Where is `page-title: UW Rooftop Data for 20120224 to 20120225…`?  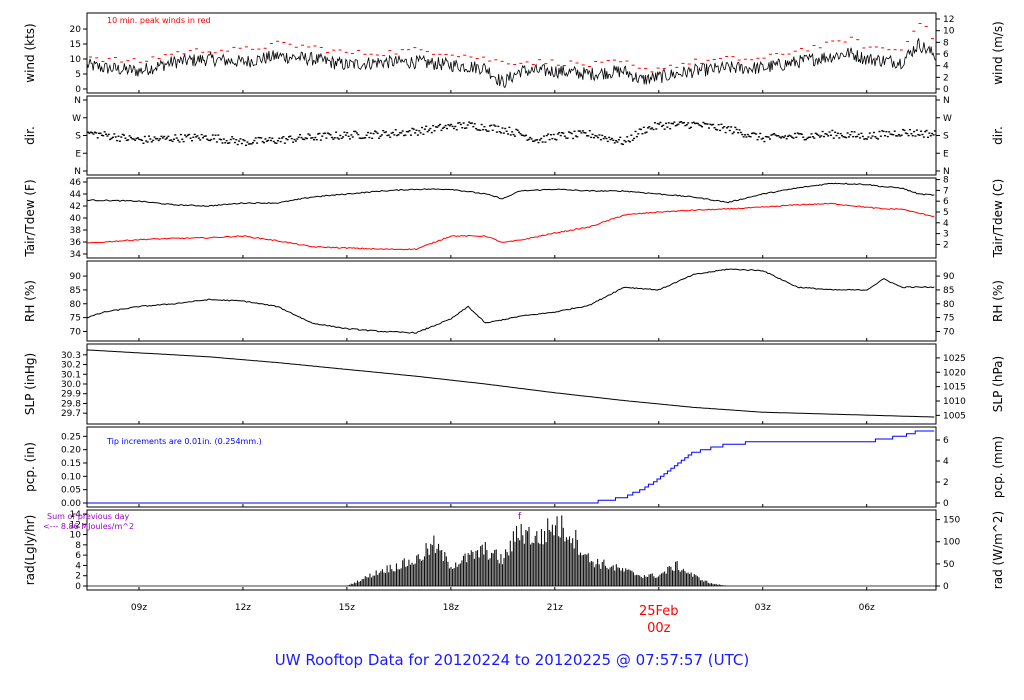
page-title: UW Rooftop Data for 20120224 to 20120225… is located at coordinates (512, 660).